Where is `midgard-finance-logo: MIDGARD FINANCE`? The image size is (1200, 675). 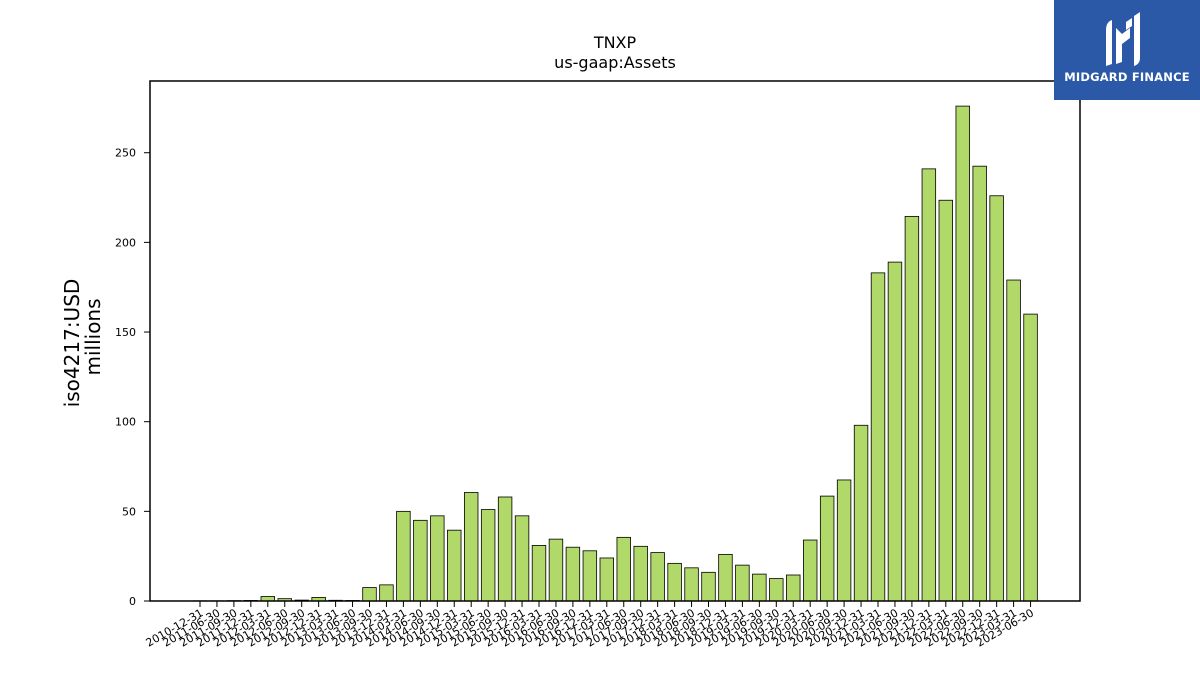
midgard-finance-logo: MIDGARD FINANCE is located at coordinates (1127, 50).